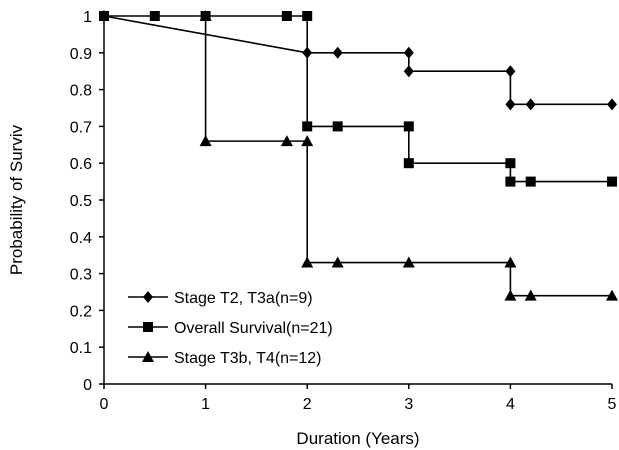 This screenshot has width=619, height=450. I want to click on x-tick-label: 1, so click(205, 404).